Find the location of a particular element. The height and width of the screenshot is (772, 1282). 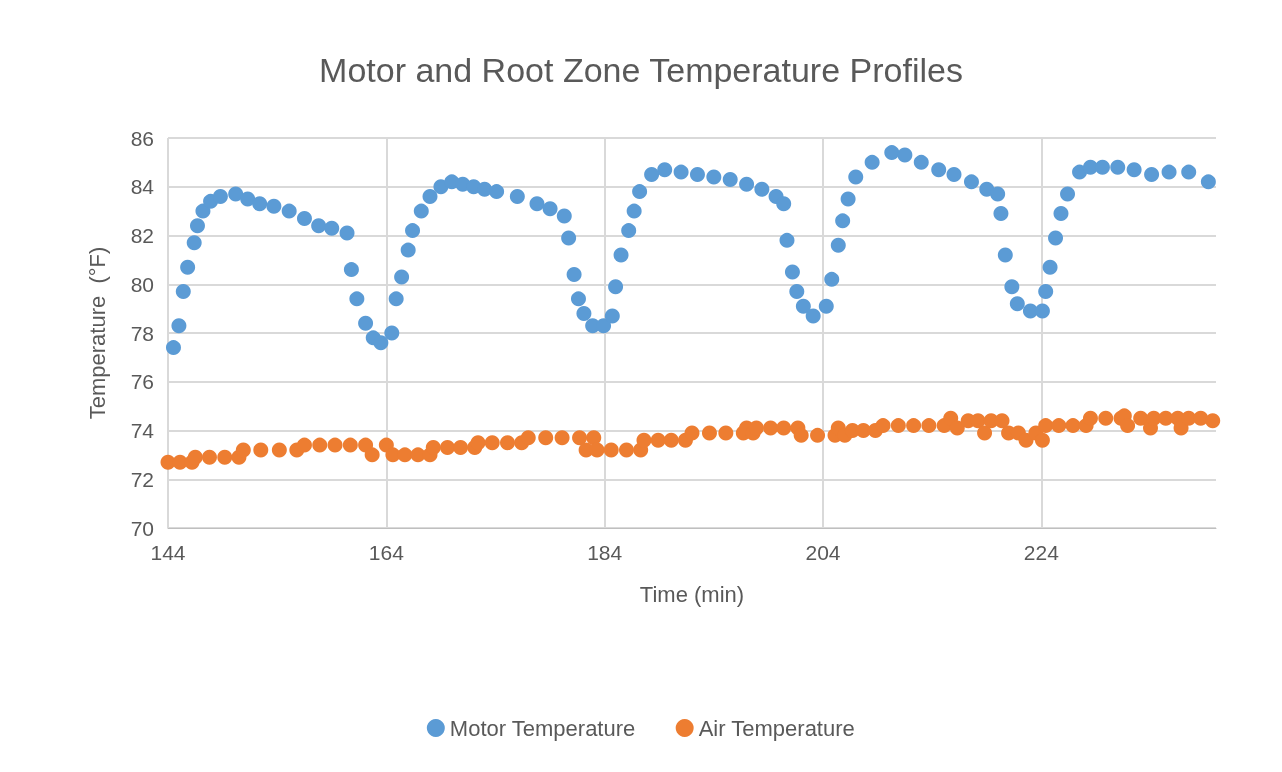

y-tick-label: 80 is located at coordinates (142, 284).